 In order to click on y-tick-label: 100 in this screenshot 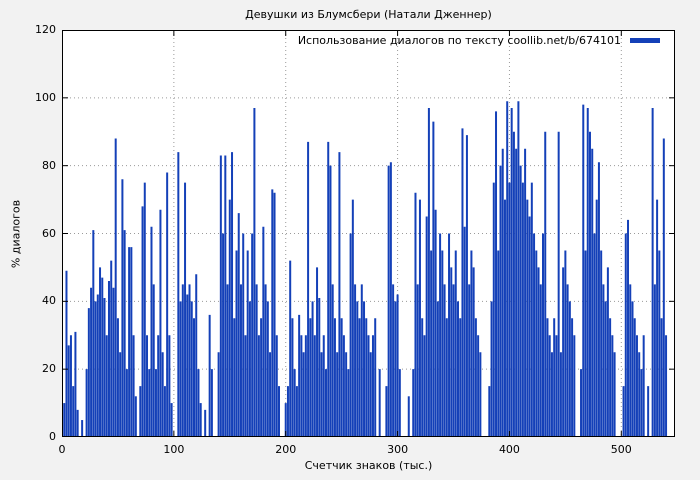, I will do `click(45, 97)`.